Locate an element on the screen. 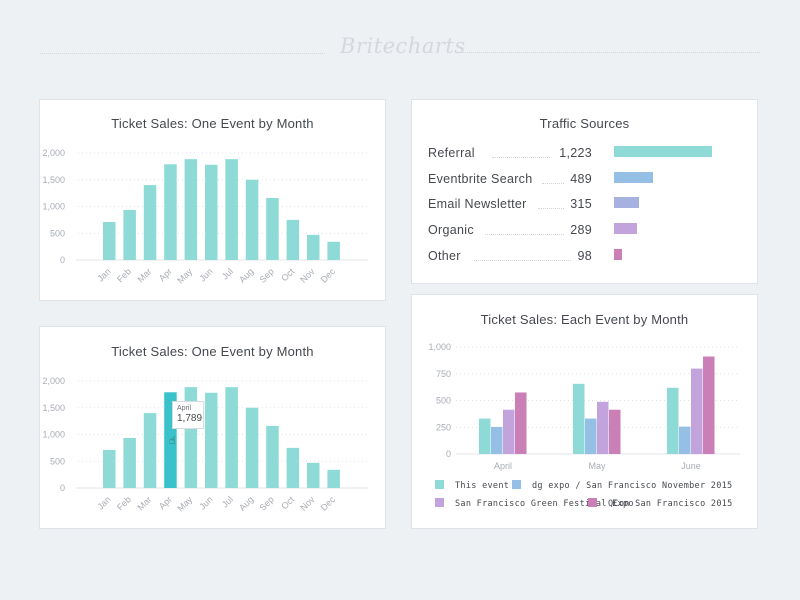  x-tick-label: Oct is located at coordinates (287, 502).